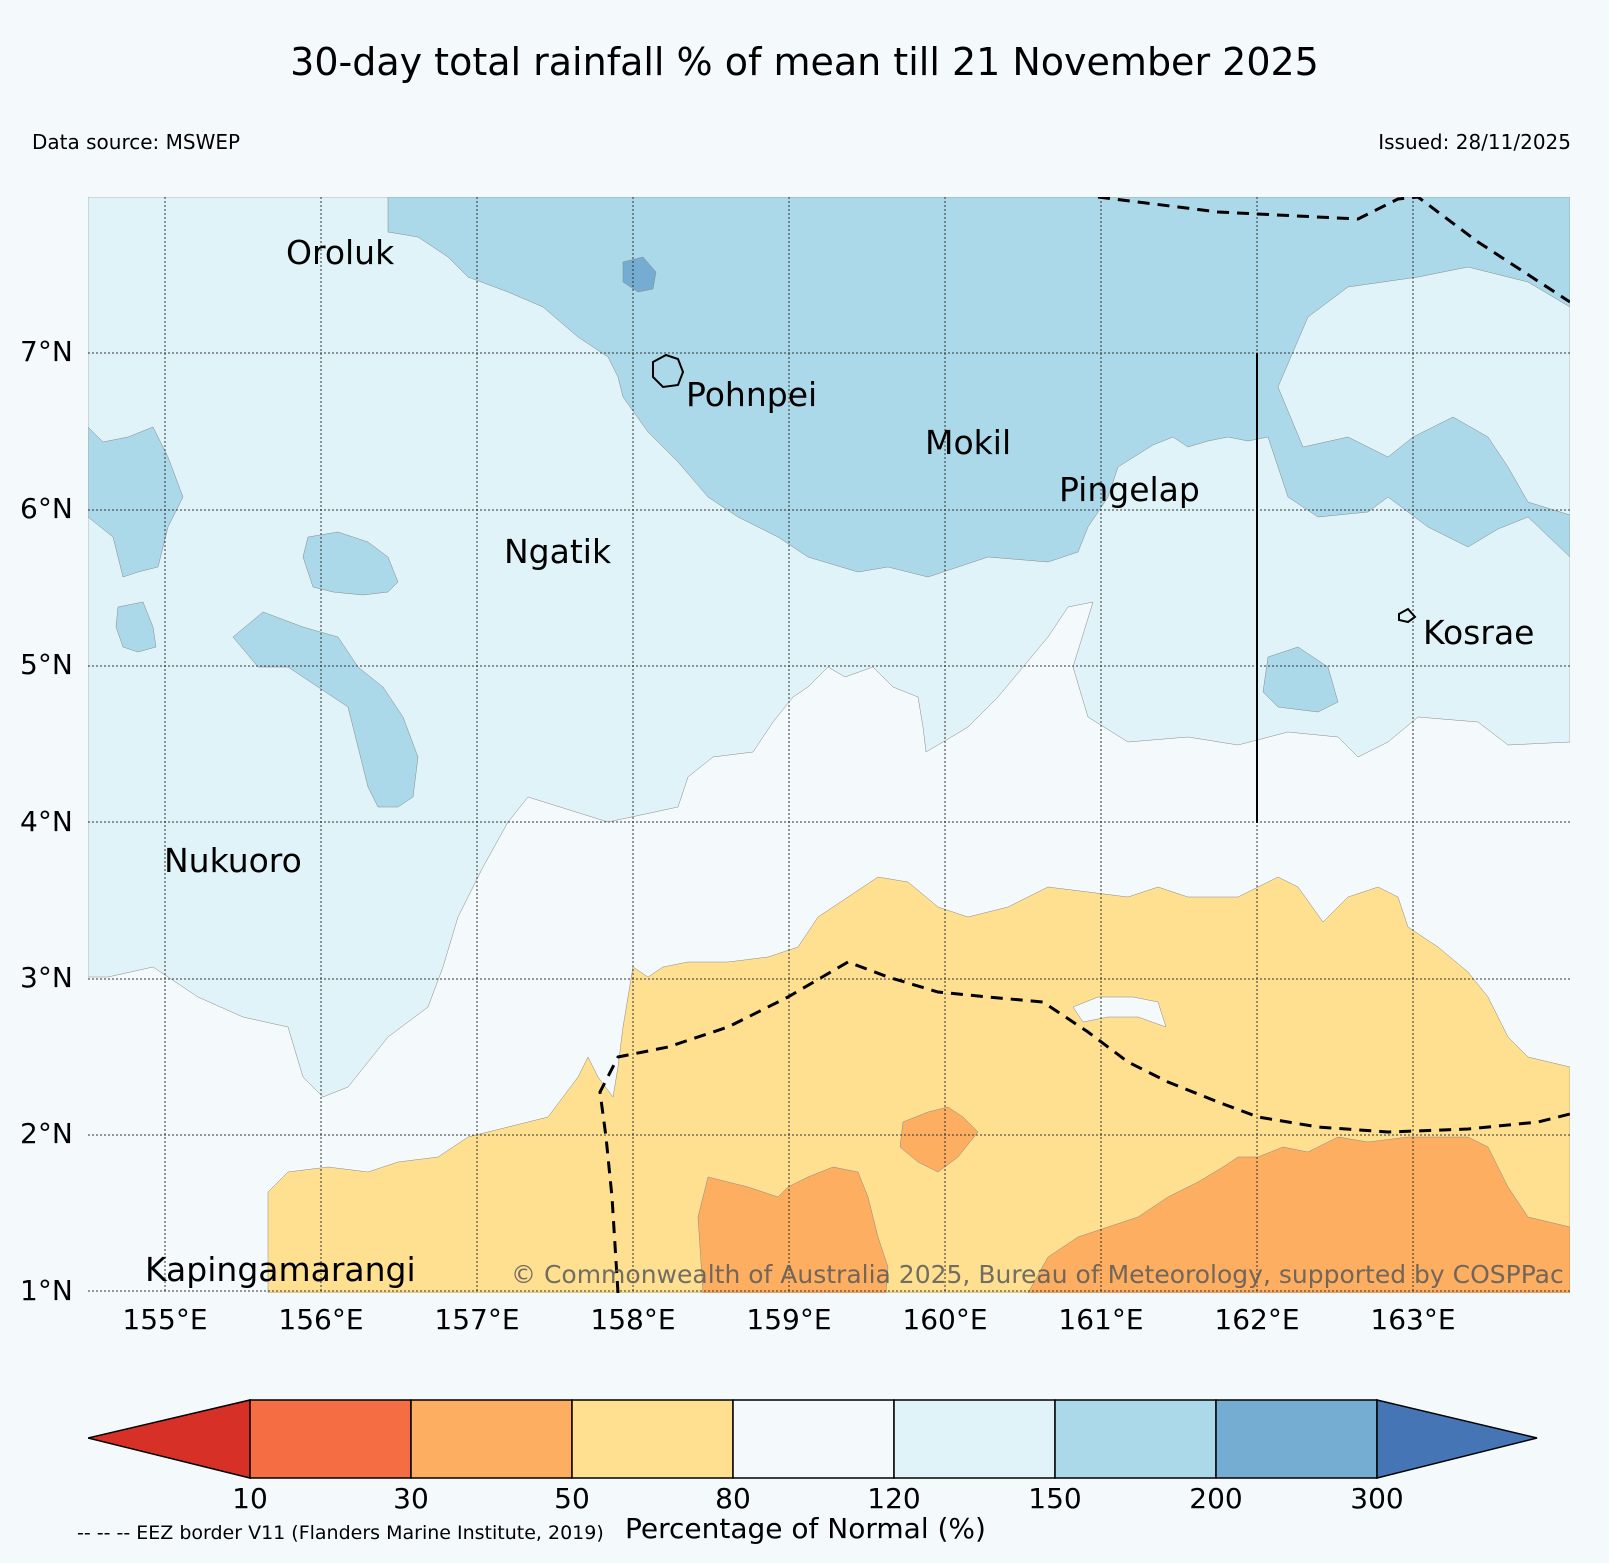 This screenshot has width=1609, height=1563. Describe the element at coordinates (1055, 1498) in the screenshot. I see `colorbar-tick-150: 150` at that location.